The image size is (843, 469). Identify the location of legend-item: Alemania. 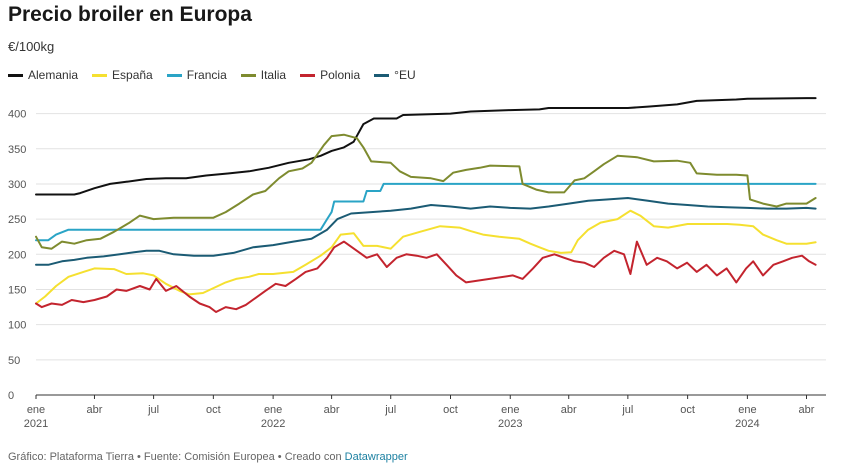
(43, 75).